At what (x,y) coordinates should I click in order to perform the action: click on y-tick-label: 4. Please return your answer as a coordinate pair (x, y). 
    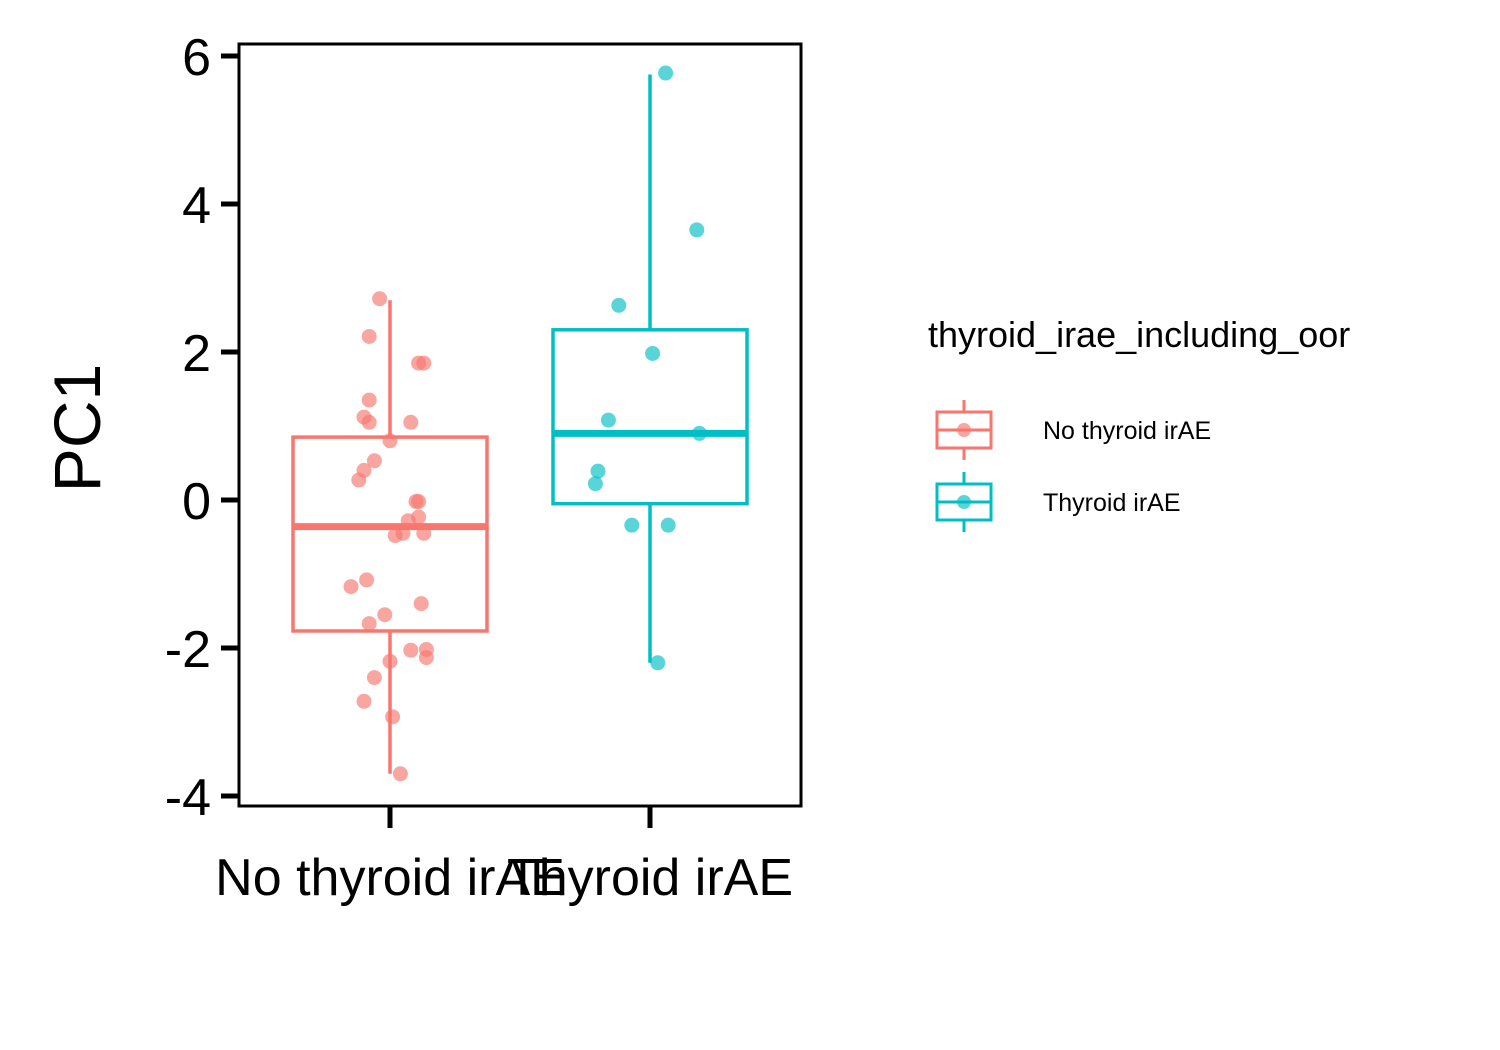
    Looking at the image, I should click on (196, 206).